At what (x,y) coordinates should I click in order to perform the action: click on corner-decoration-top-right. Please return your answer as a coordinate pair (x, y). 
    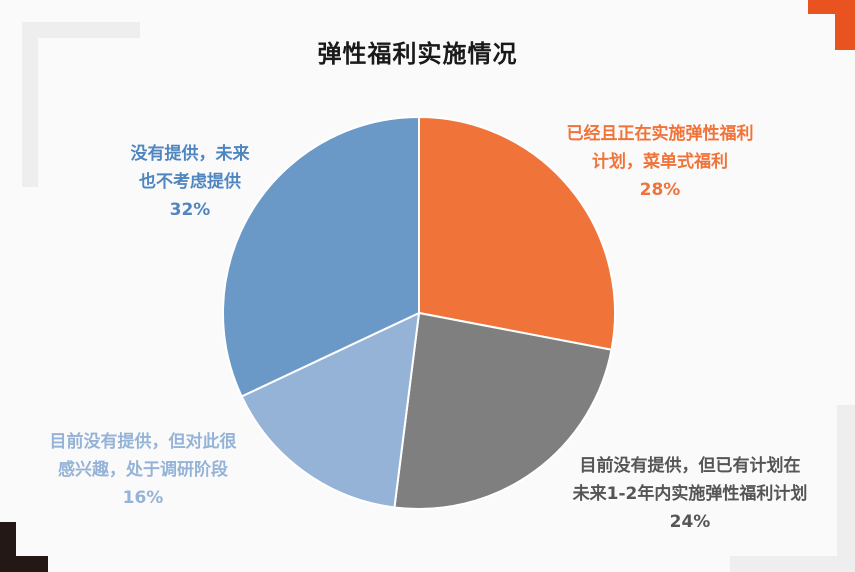
    Looking at the image, I should click on (845, 25).